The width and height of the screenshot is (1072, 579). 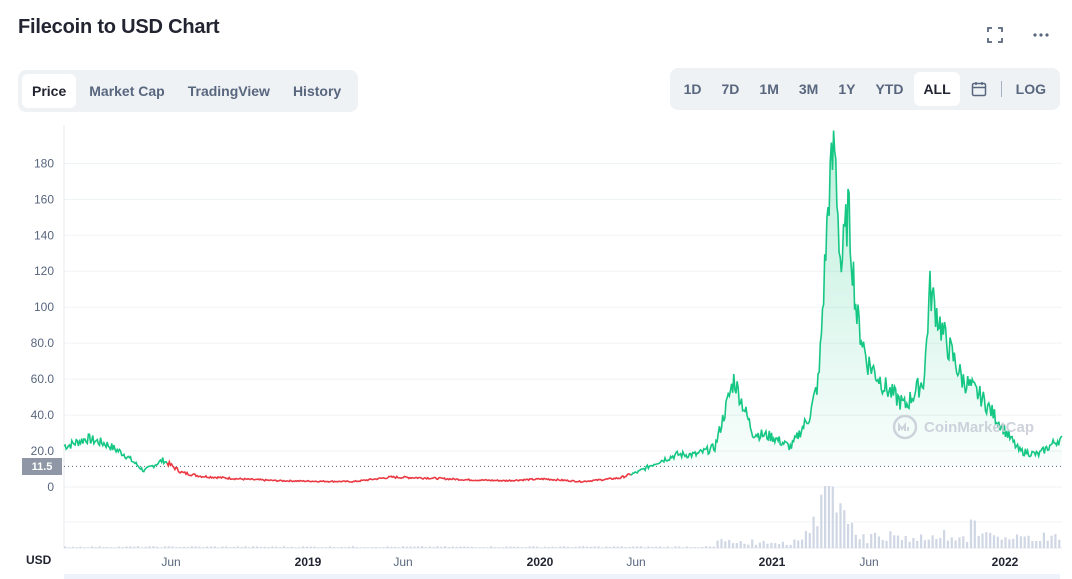 I want to click on tab-history: History, so click(x=317, y=91).